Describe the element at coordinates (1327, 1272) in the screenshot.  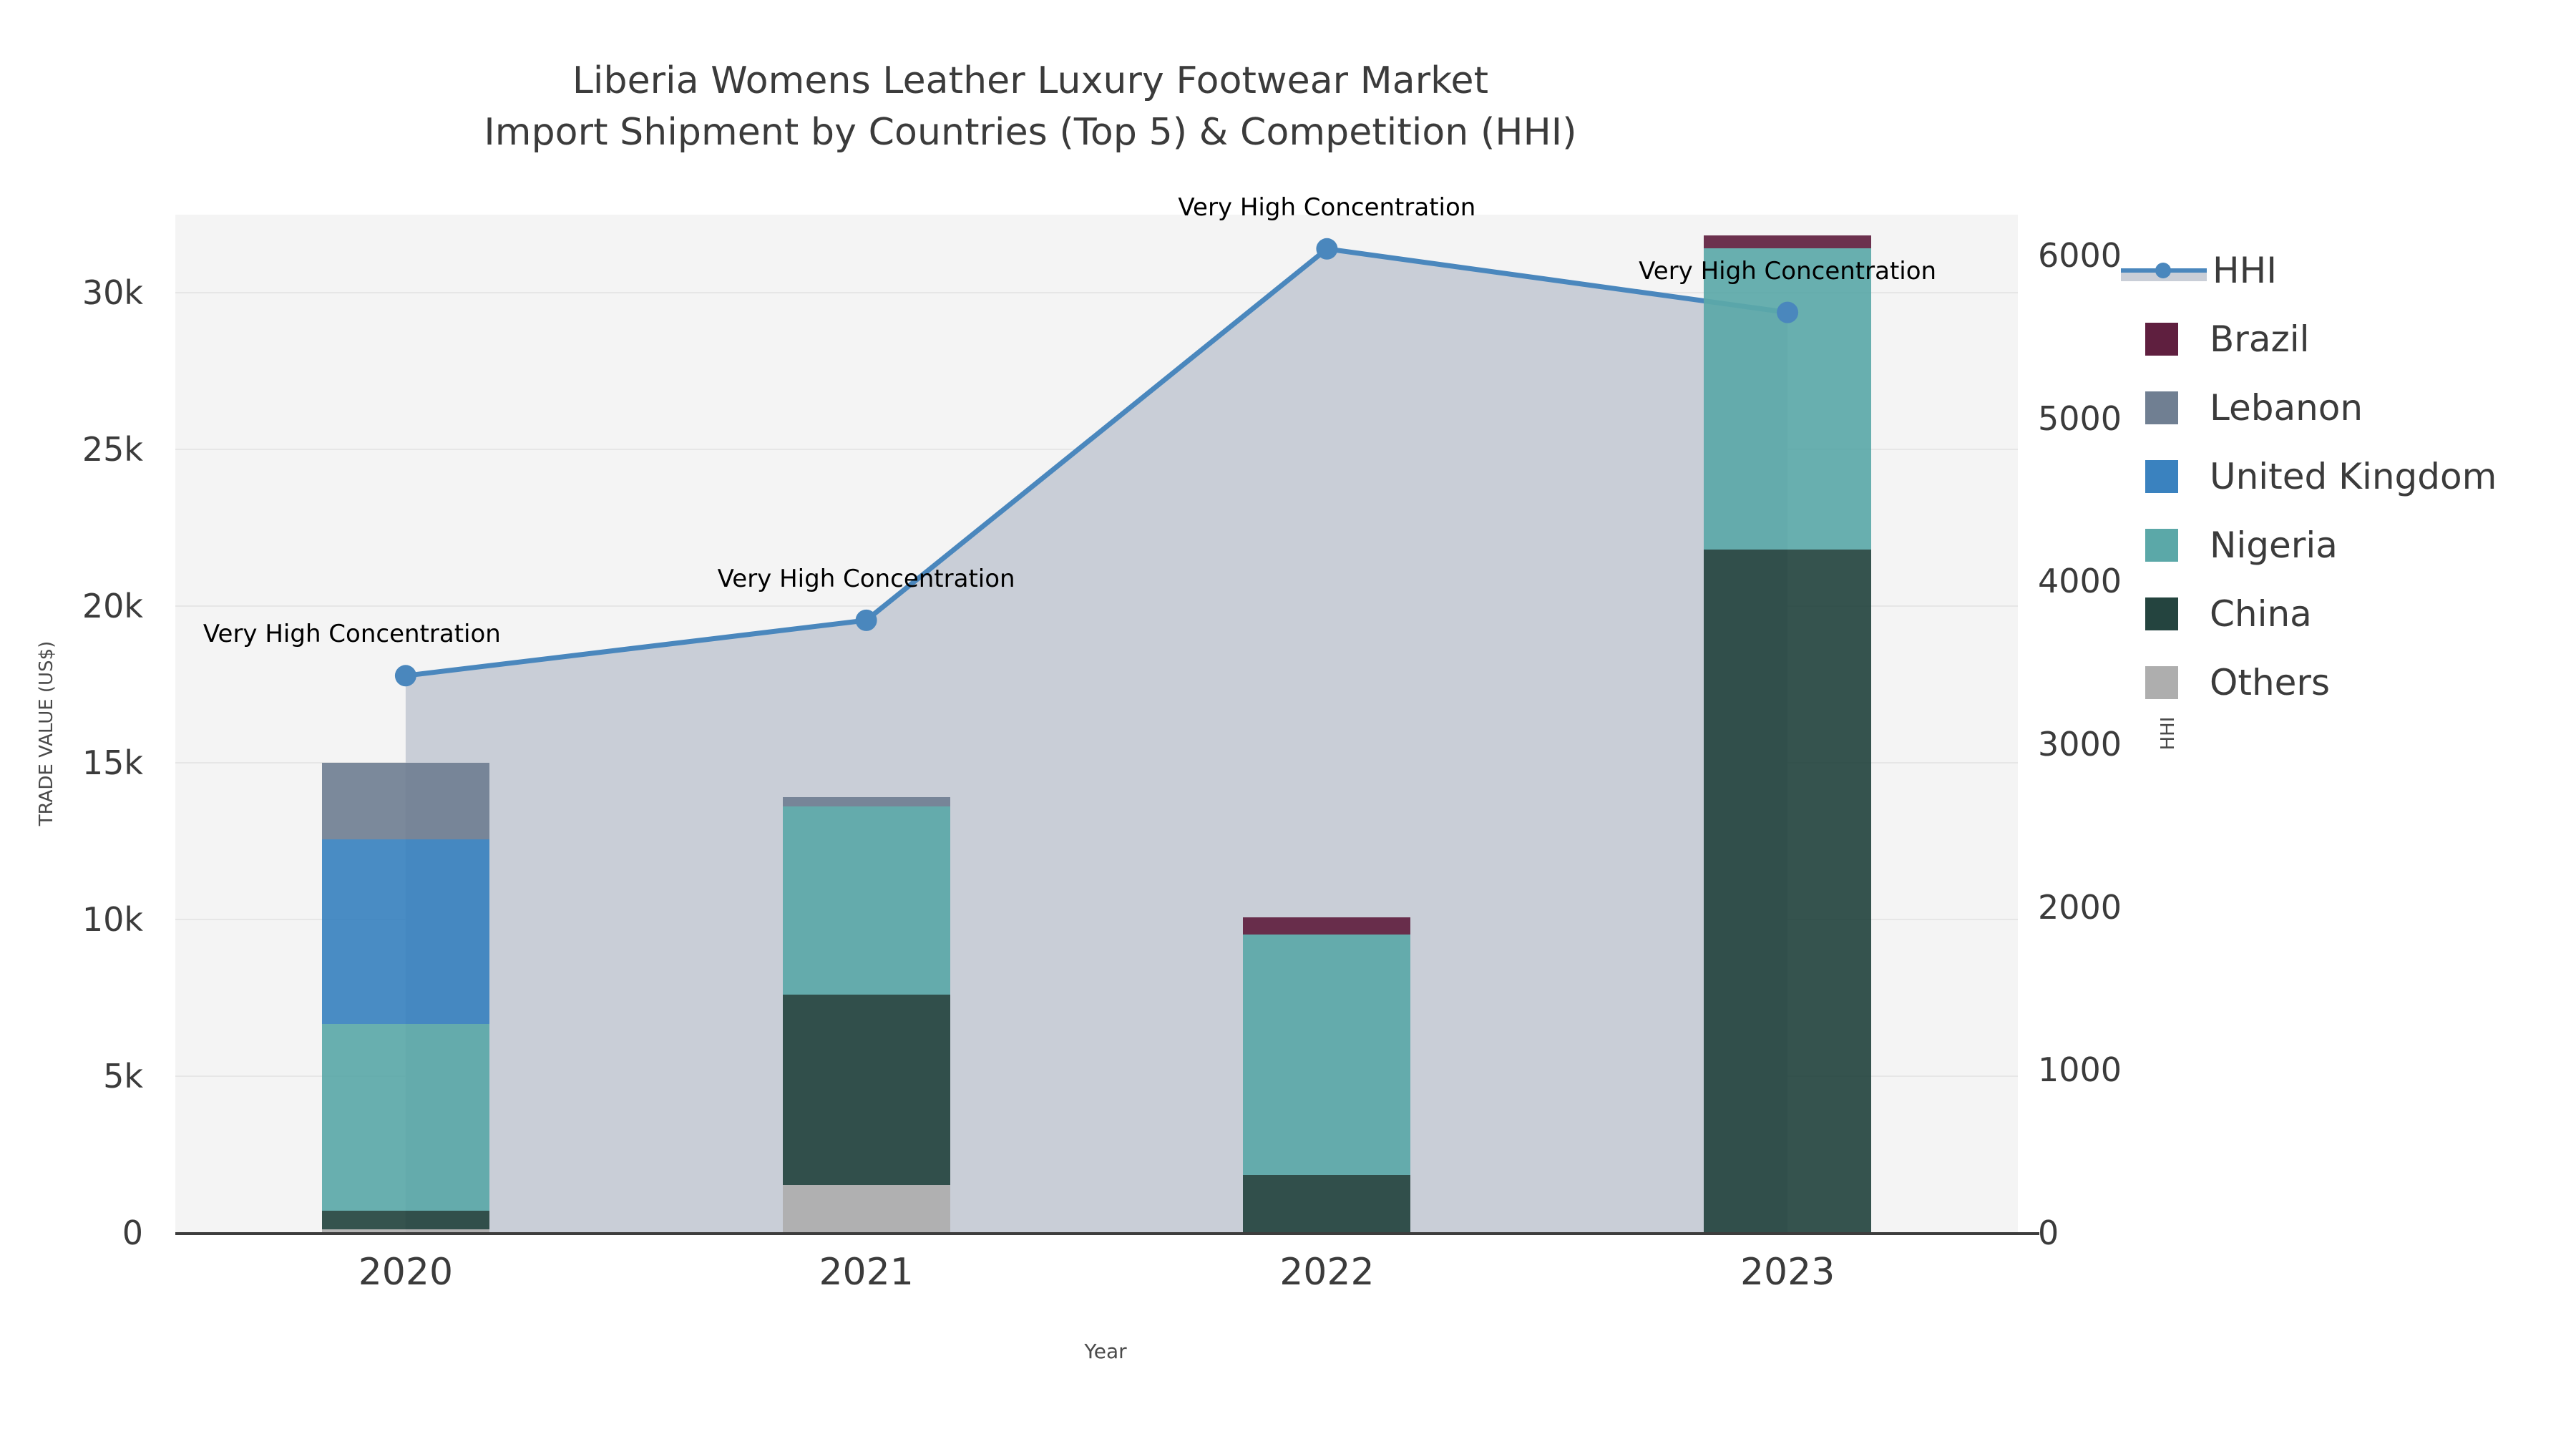
I see `x-axis-tick-label: 2022` at that location.